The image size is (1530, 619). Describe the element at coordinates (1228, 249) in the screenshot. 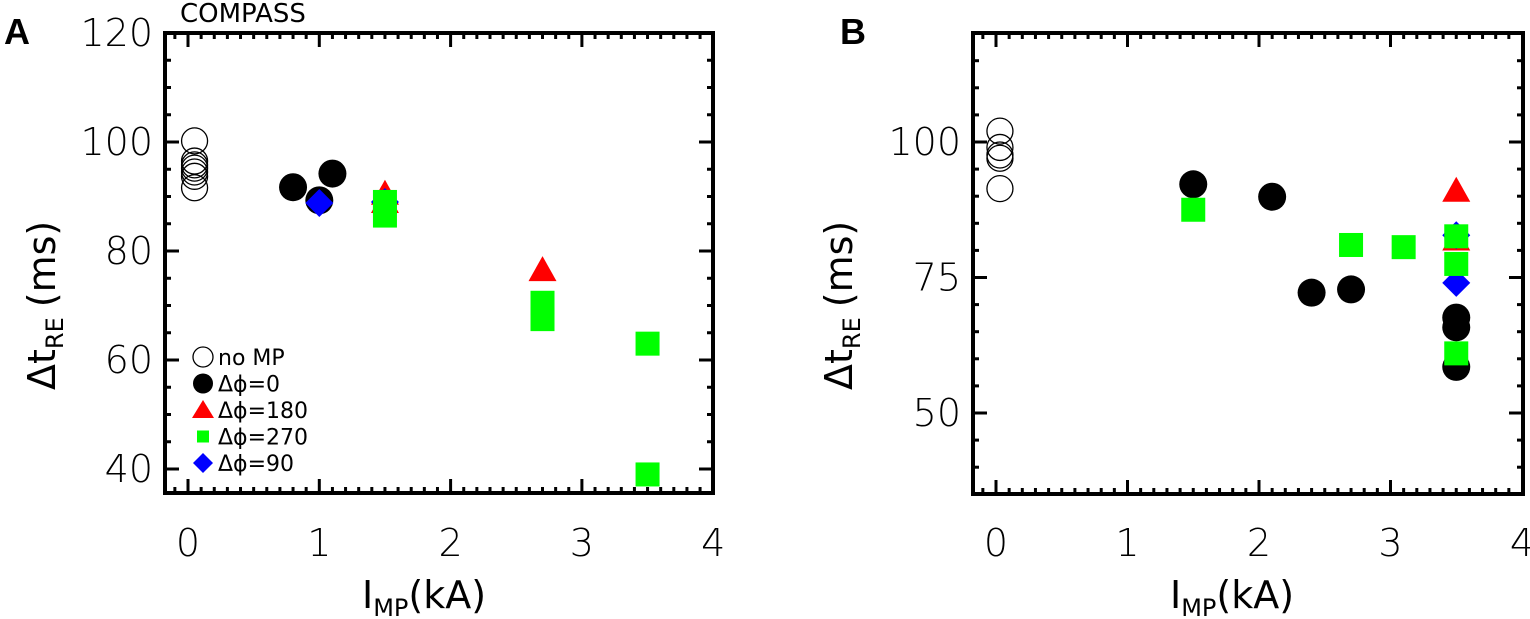

I see `panel-b-data-points` at that location.